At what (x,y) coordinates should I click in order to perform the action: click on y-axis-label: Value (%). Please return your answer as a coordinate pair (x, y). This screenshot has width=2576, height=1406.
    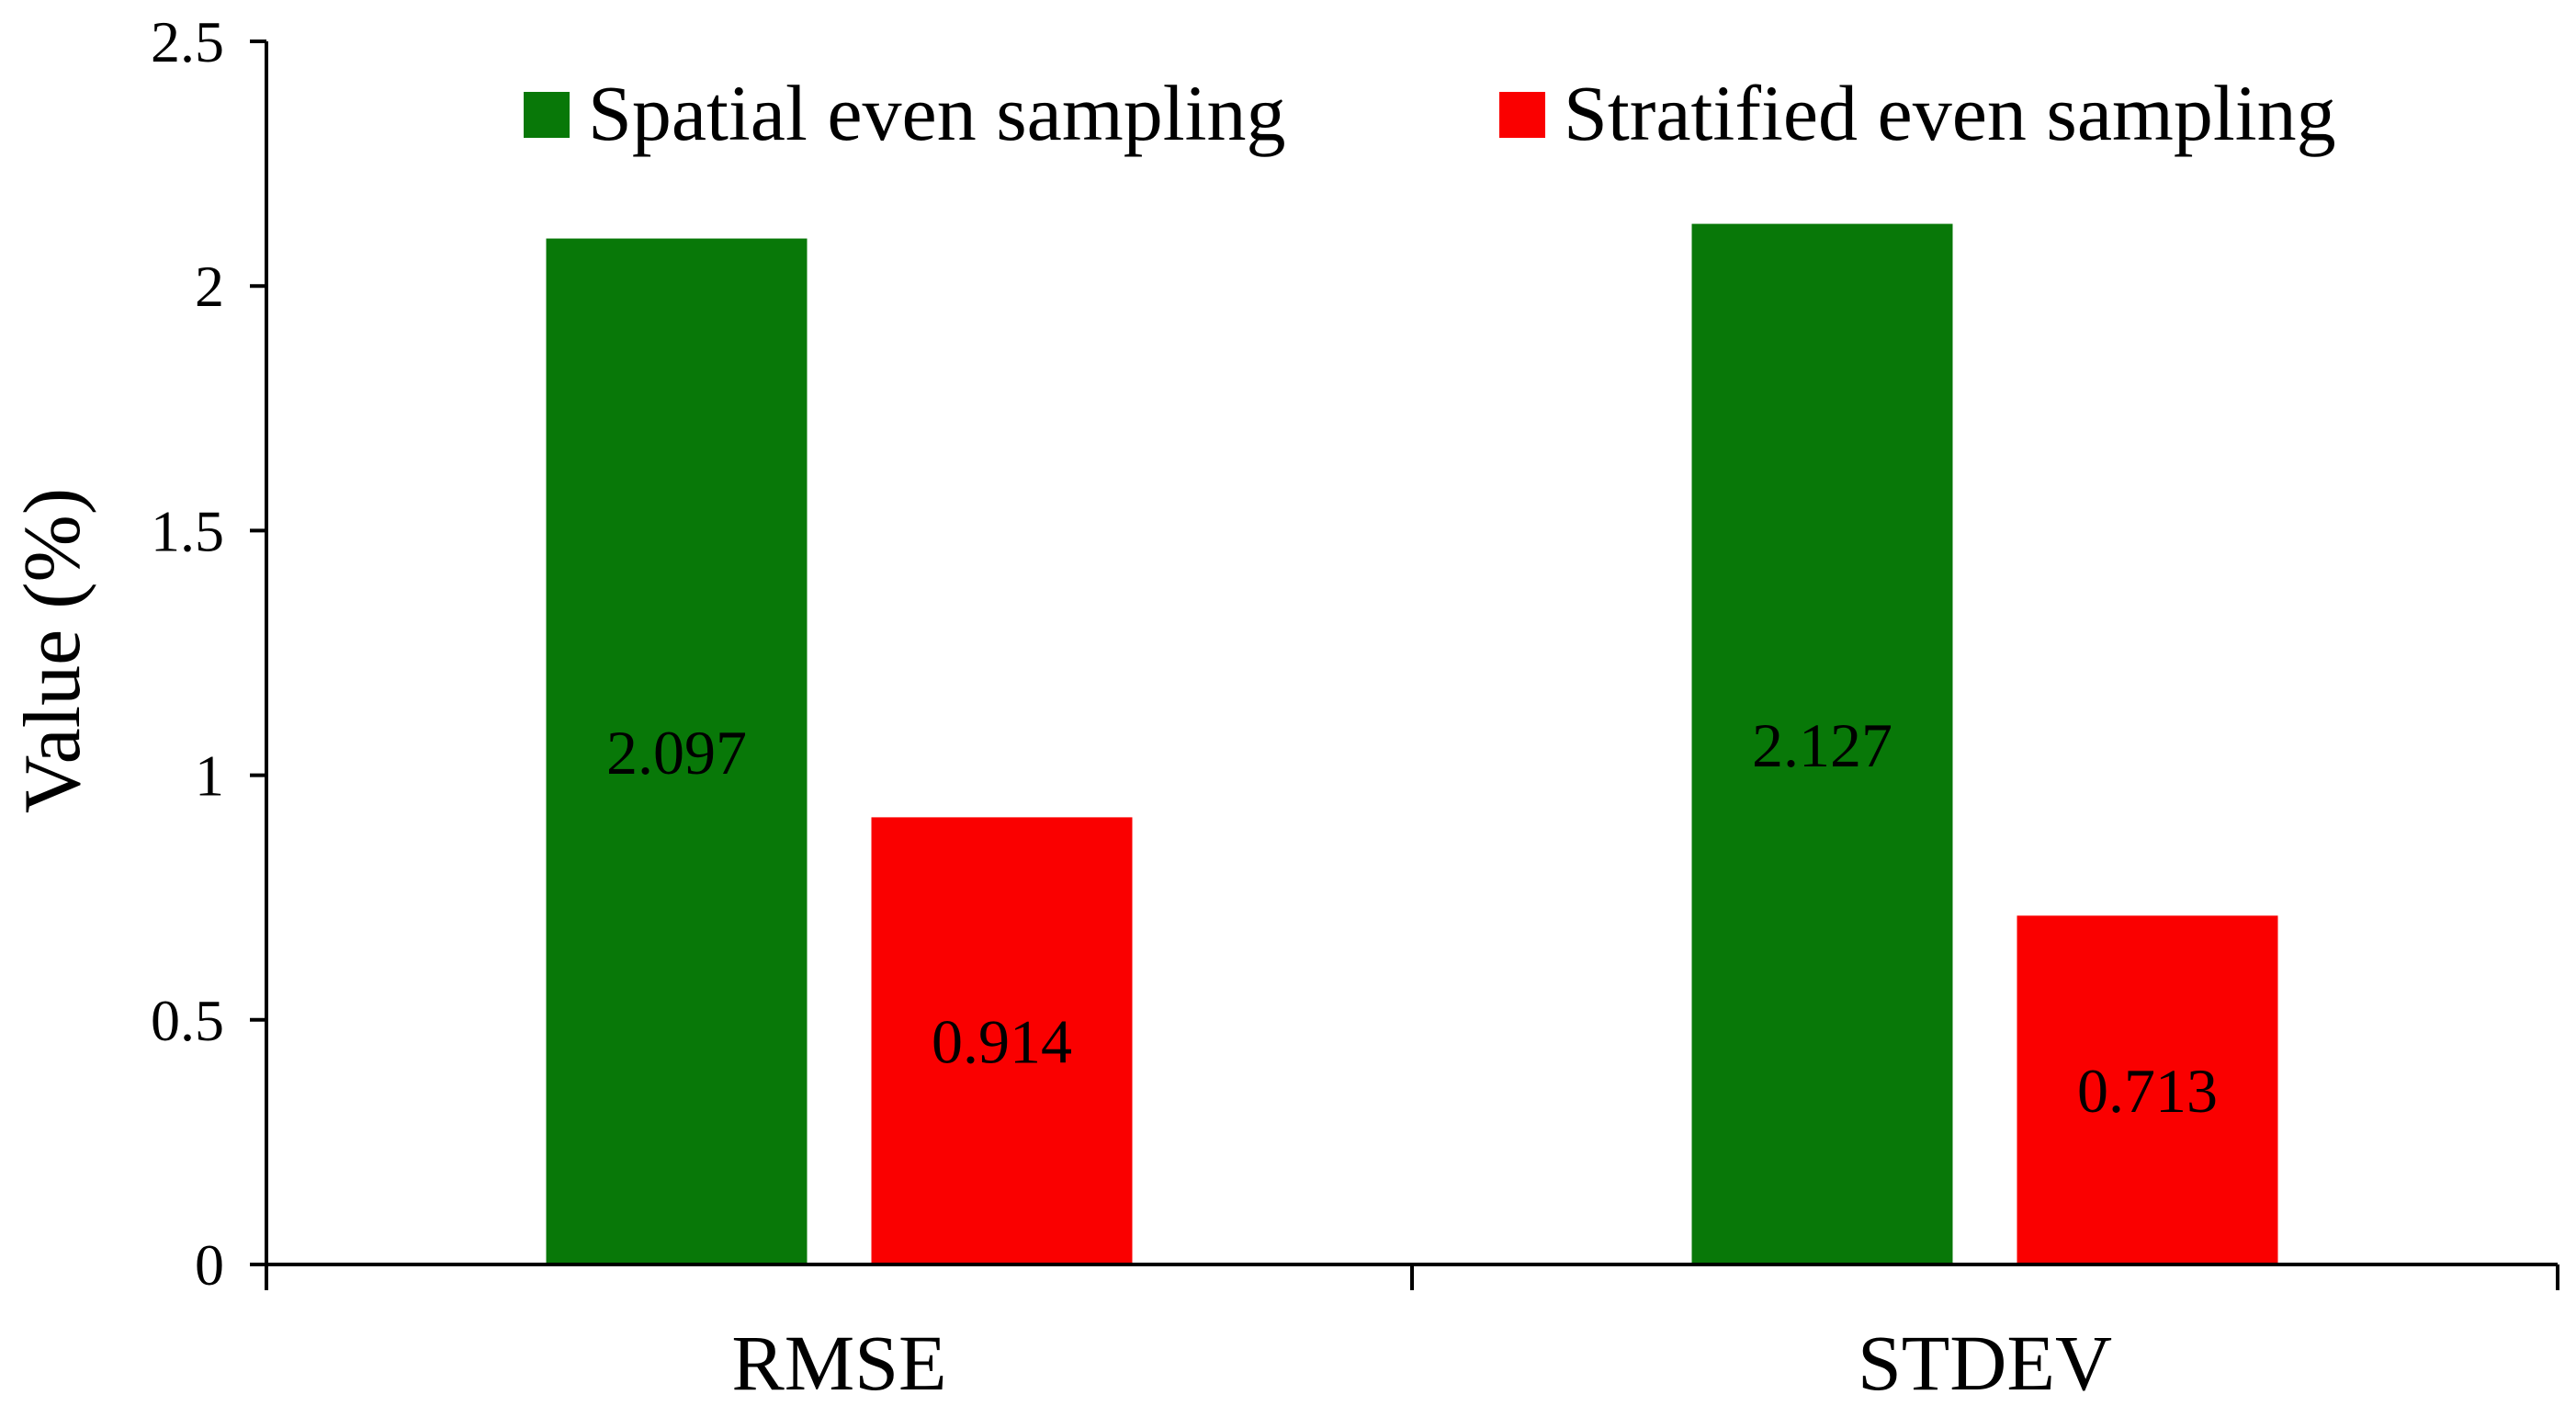
    Looking at the image, I should click on (52, 650).